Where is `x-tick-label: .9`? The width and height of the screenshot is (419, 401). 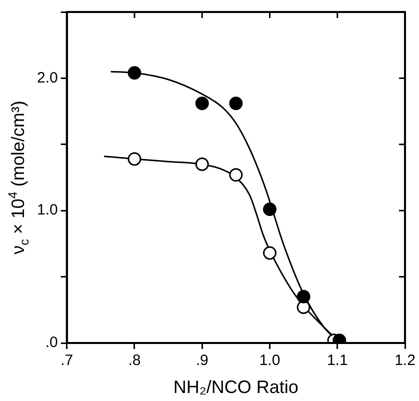
x-tick-label: .9 is located at coordinates (202, 361).